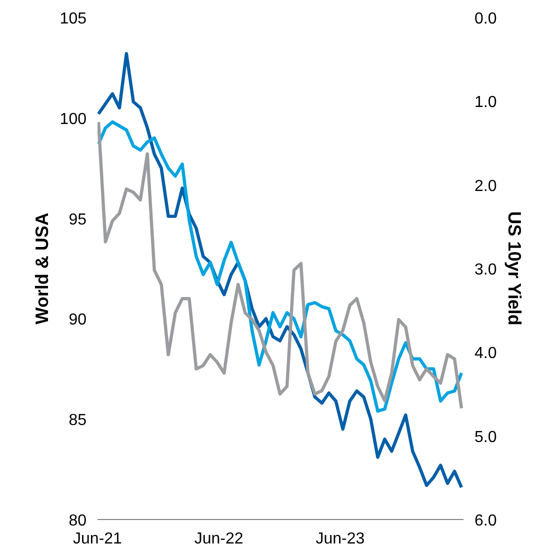  What do you see at coordinates (73, 119) in the screenshot?
I see `y-tick-label: 100` at bounding box center [73, 119].